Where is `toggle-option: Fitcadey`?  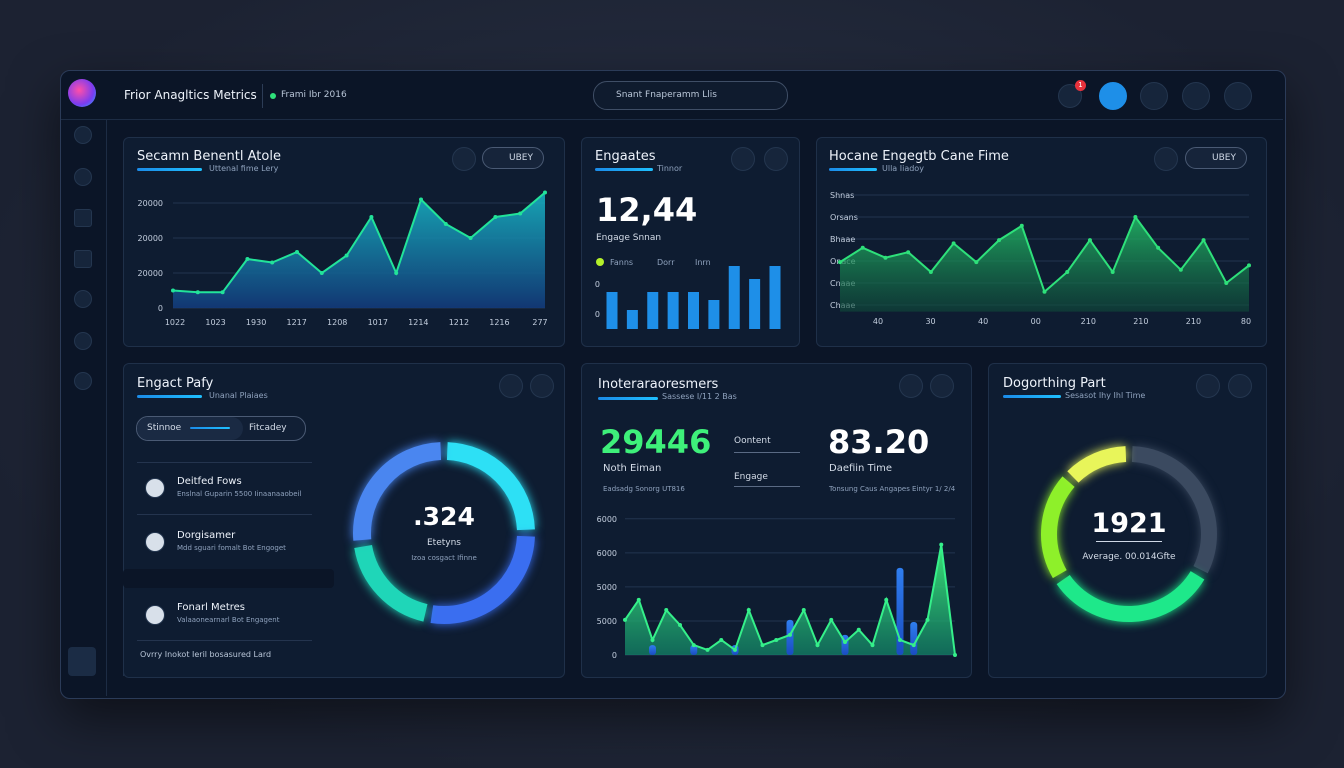
toggle-option: Fitcadey is located at coordinates (268, 428).